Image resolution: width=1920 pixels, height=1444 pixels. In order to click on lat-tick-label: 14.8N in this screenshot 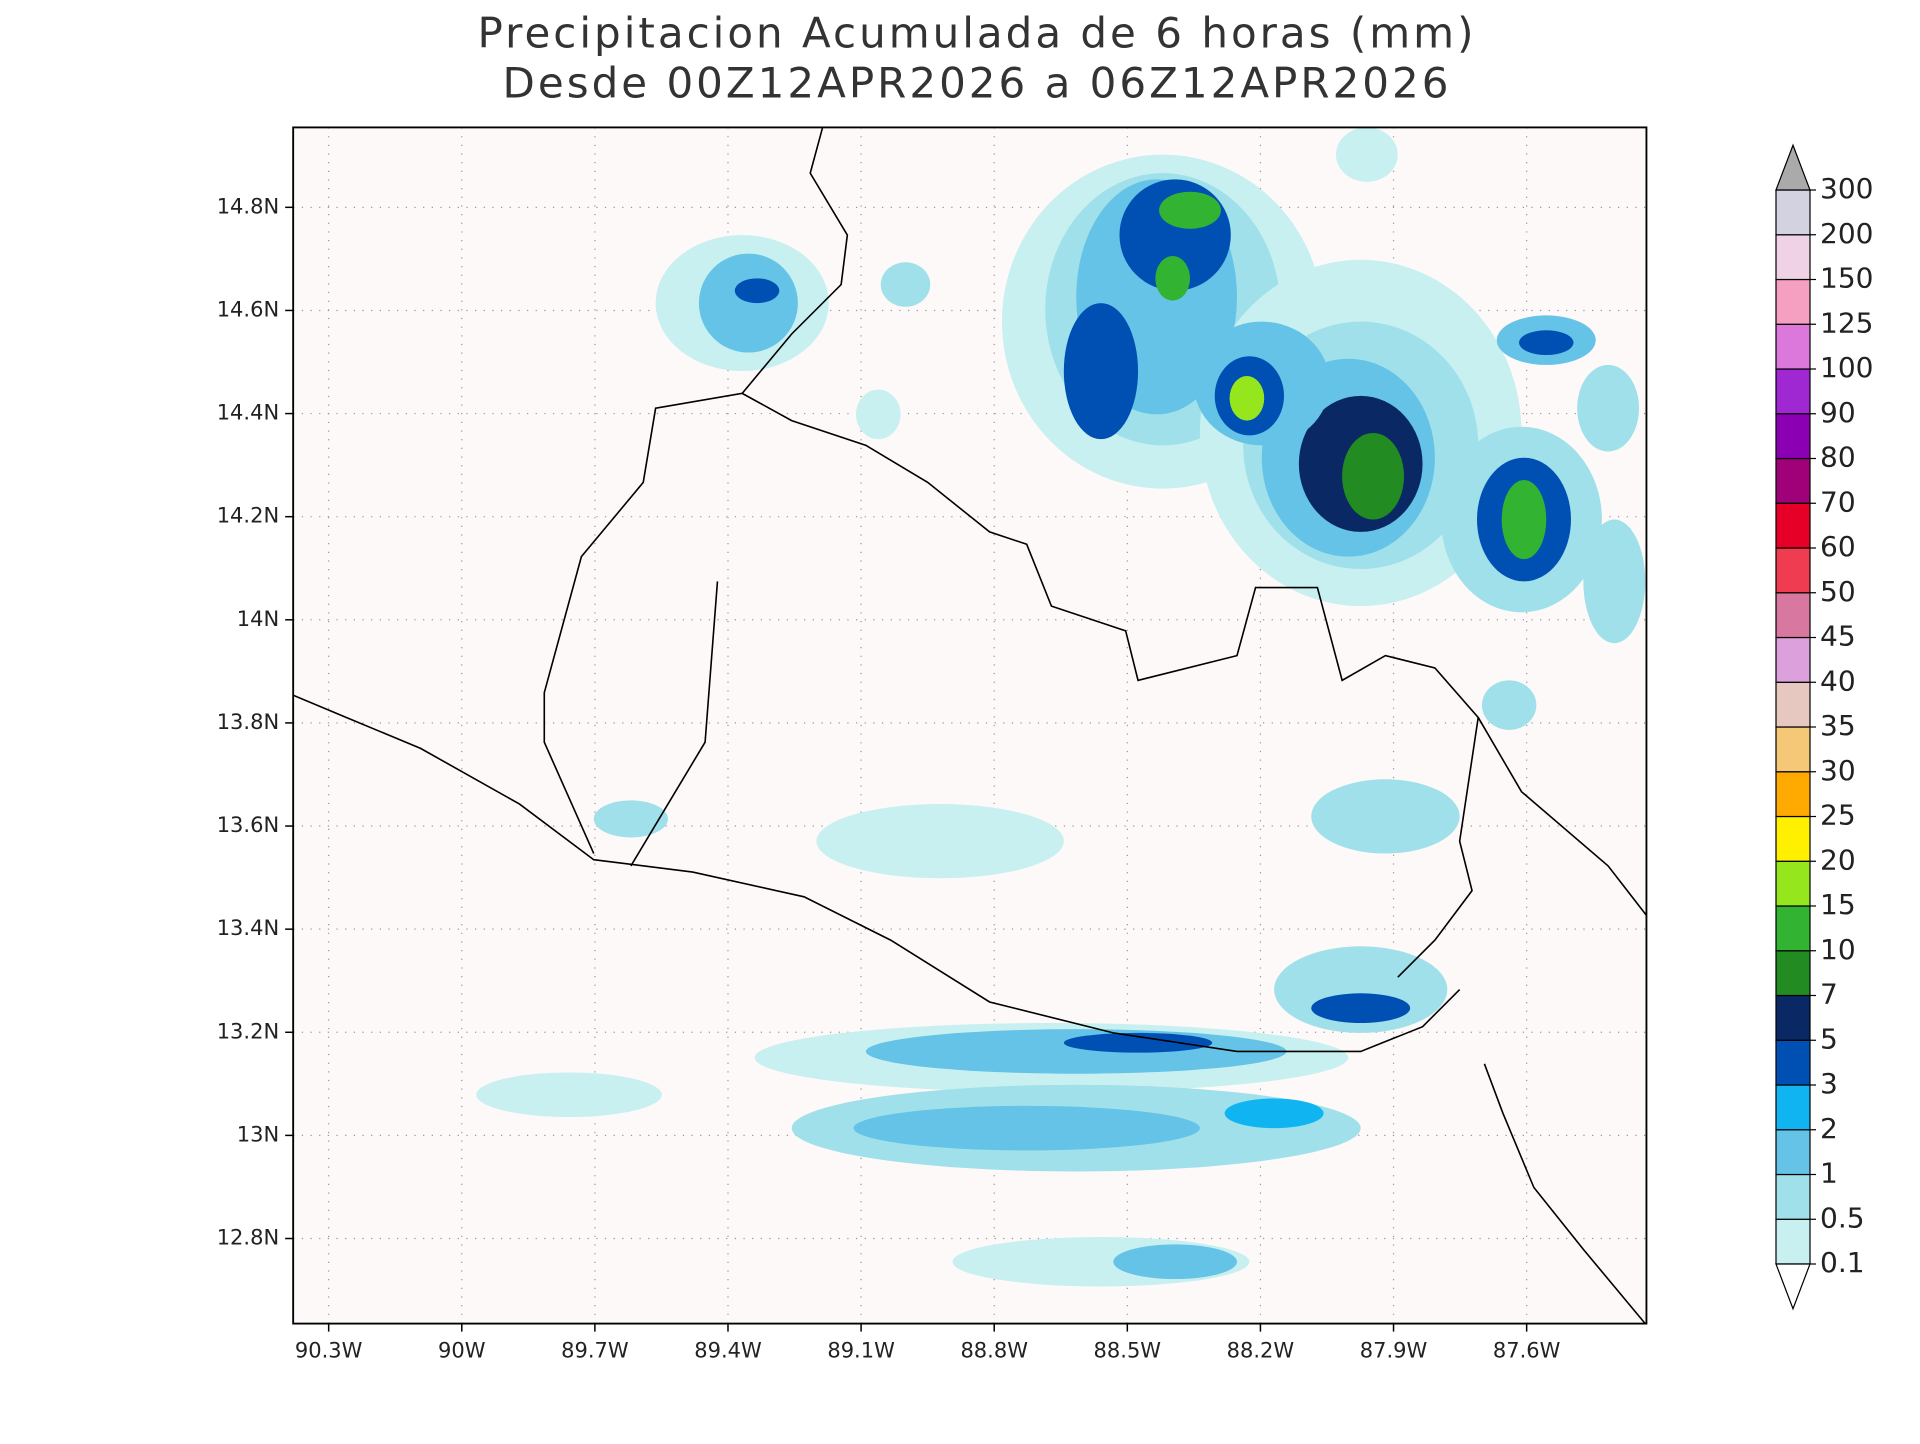, I will do `click(248, 206)`.